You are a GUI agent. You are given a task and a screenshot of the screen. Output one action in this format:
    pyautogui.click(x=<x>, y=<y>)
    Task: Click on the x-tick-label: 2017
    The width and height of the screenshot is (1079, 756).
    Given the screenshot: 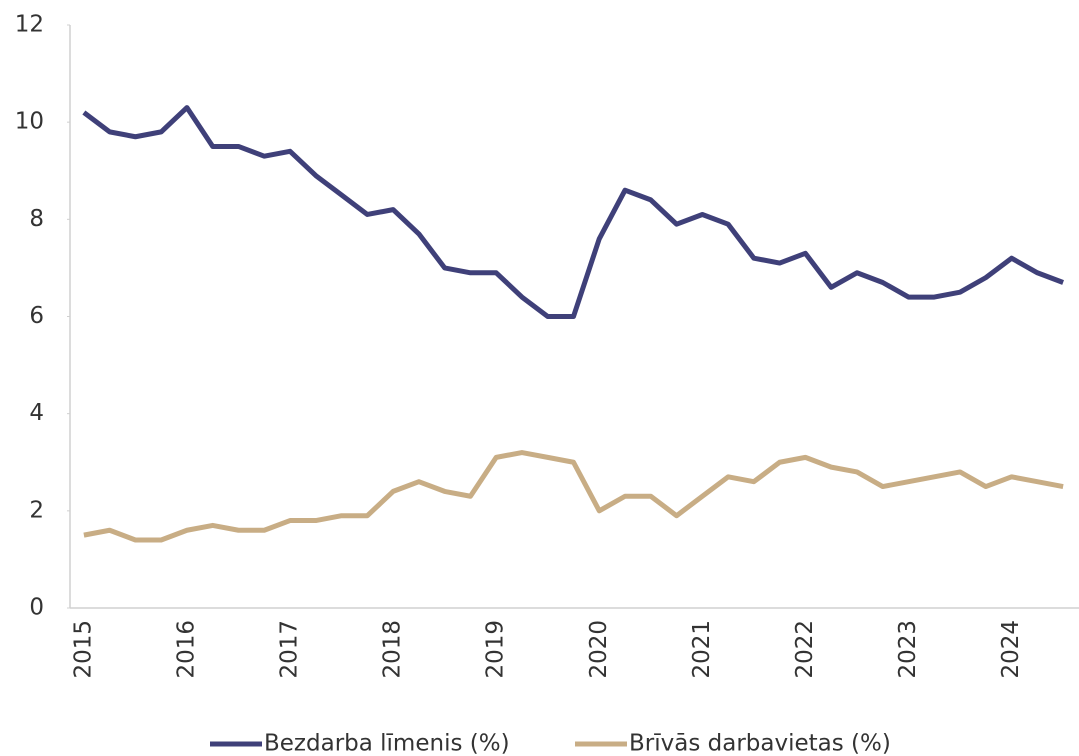 What is the action you would take?
    pyautogui.click(x=290, y=649)
    